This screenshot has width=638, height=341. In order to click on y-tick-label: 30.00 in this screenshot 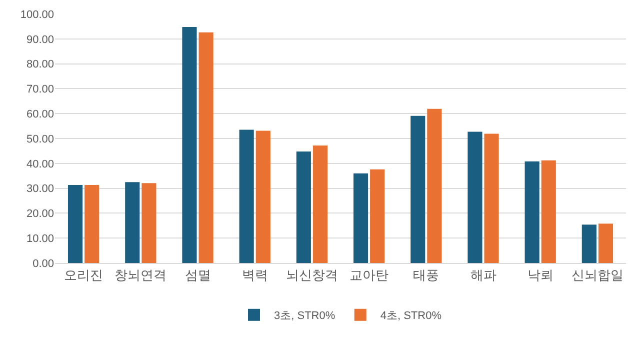, I will do `click(40, 189)`.